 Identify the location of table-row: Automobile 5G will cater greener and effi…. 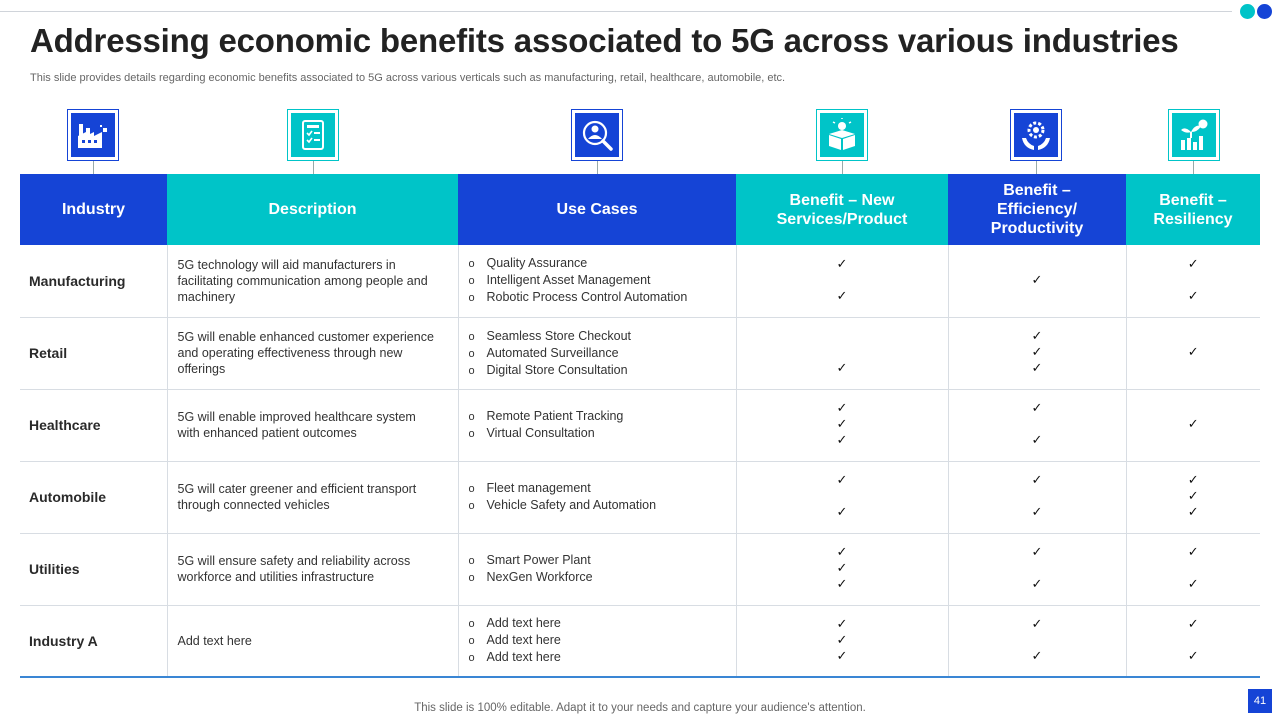
(640, 497).